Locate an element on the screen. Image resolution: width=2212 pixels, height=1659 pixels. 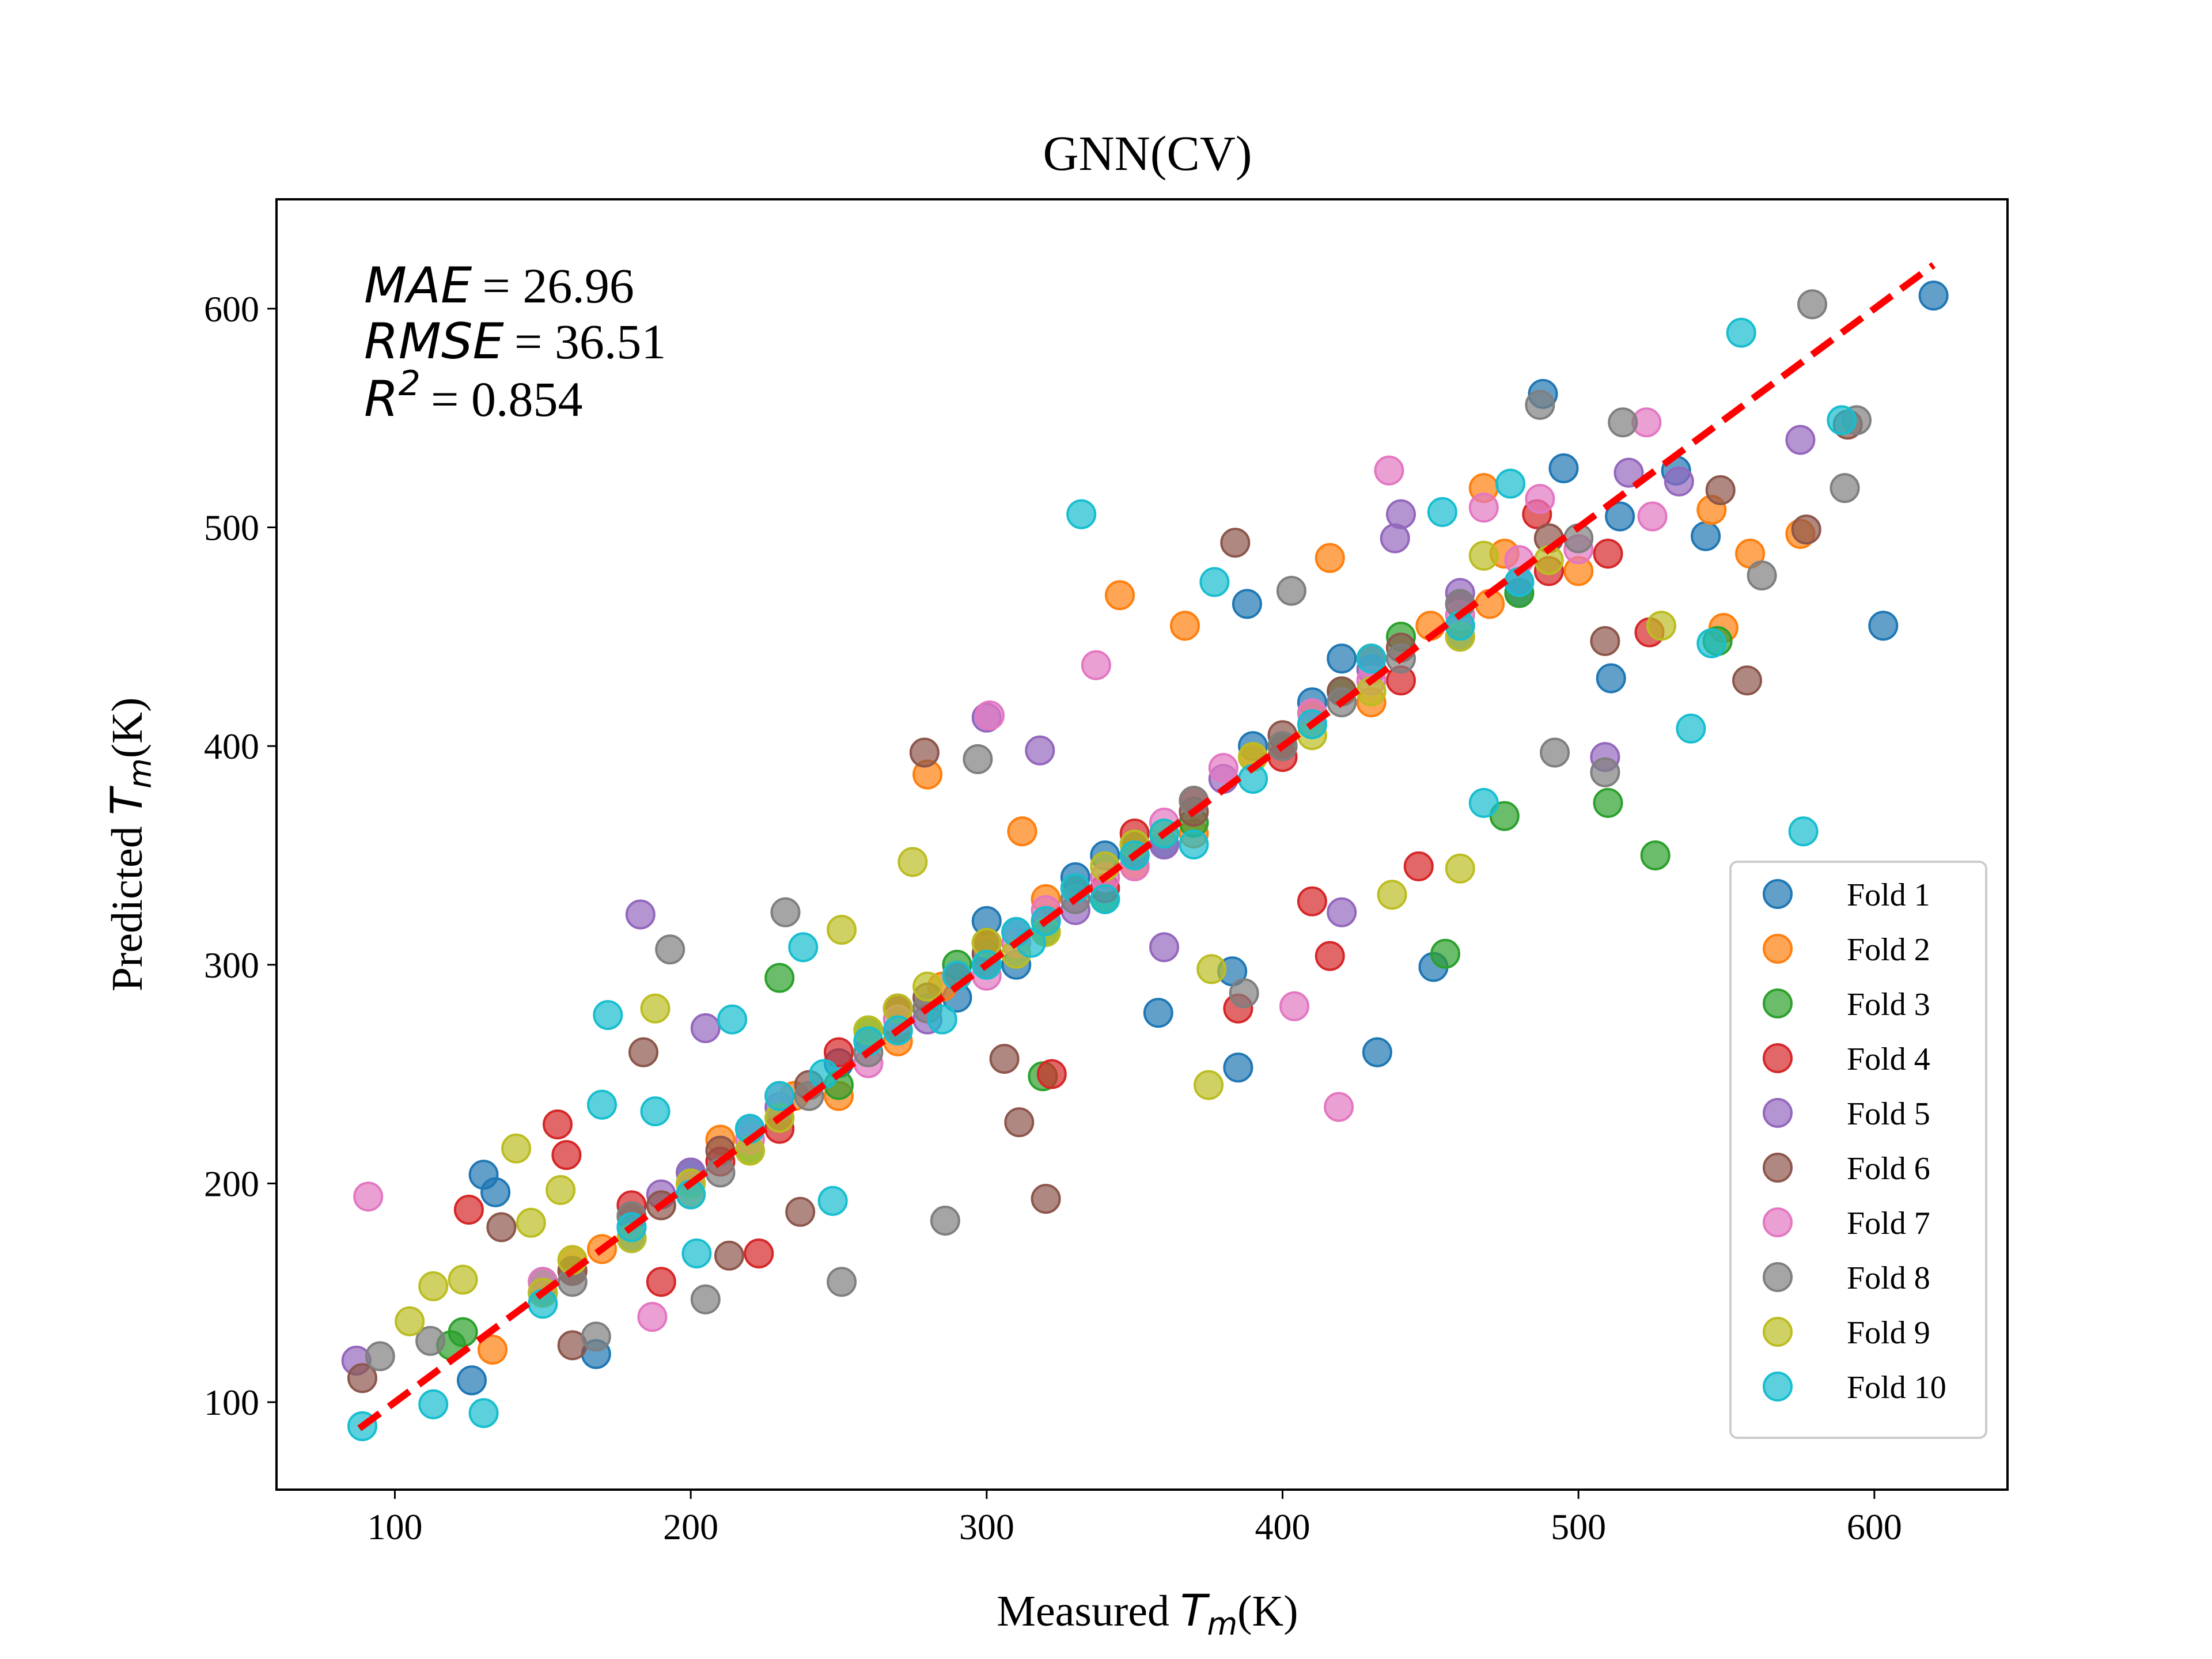
mae-value: = 26.96 is located at coordinates (558, 285).